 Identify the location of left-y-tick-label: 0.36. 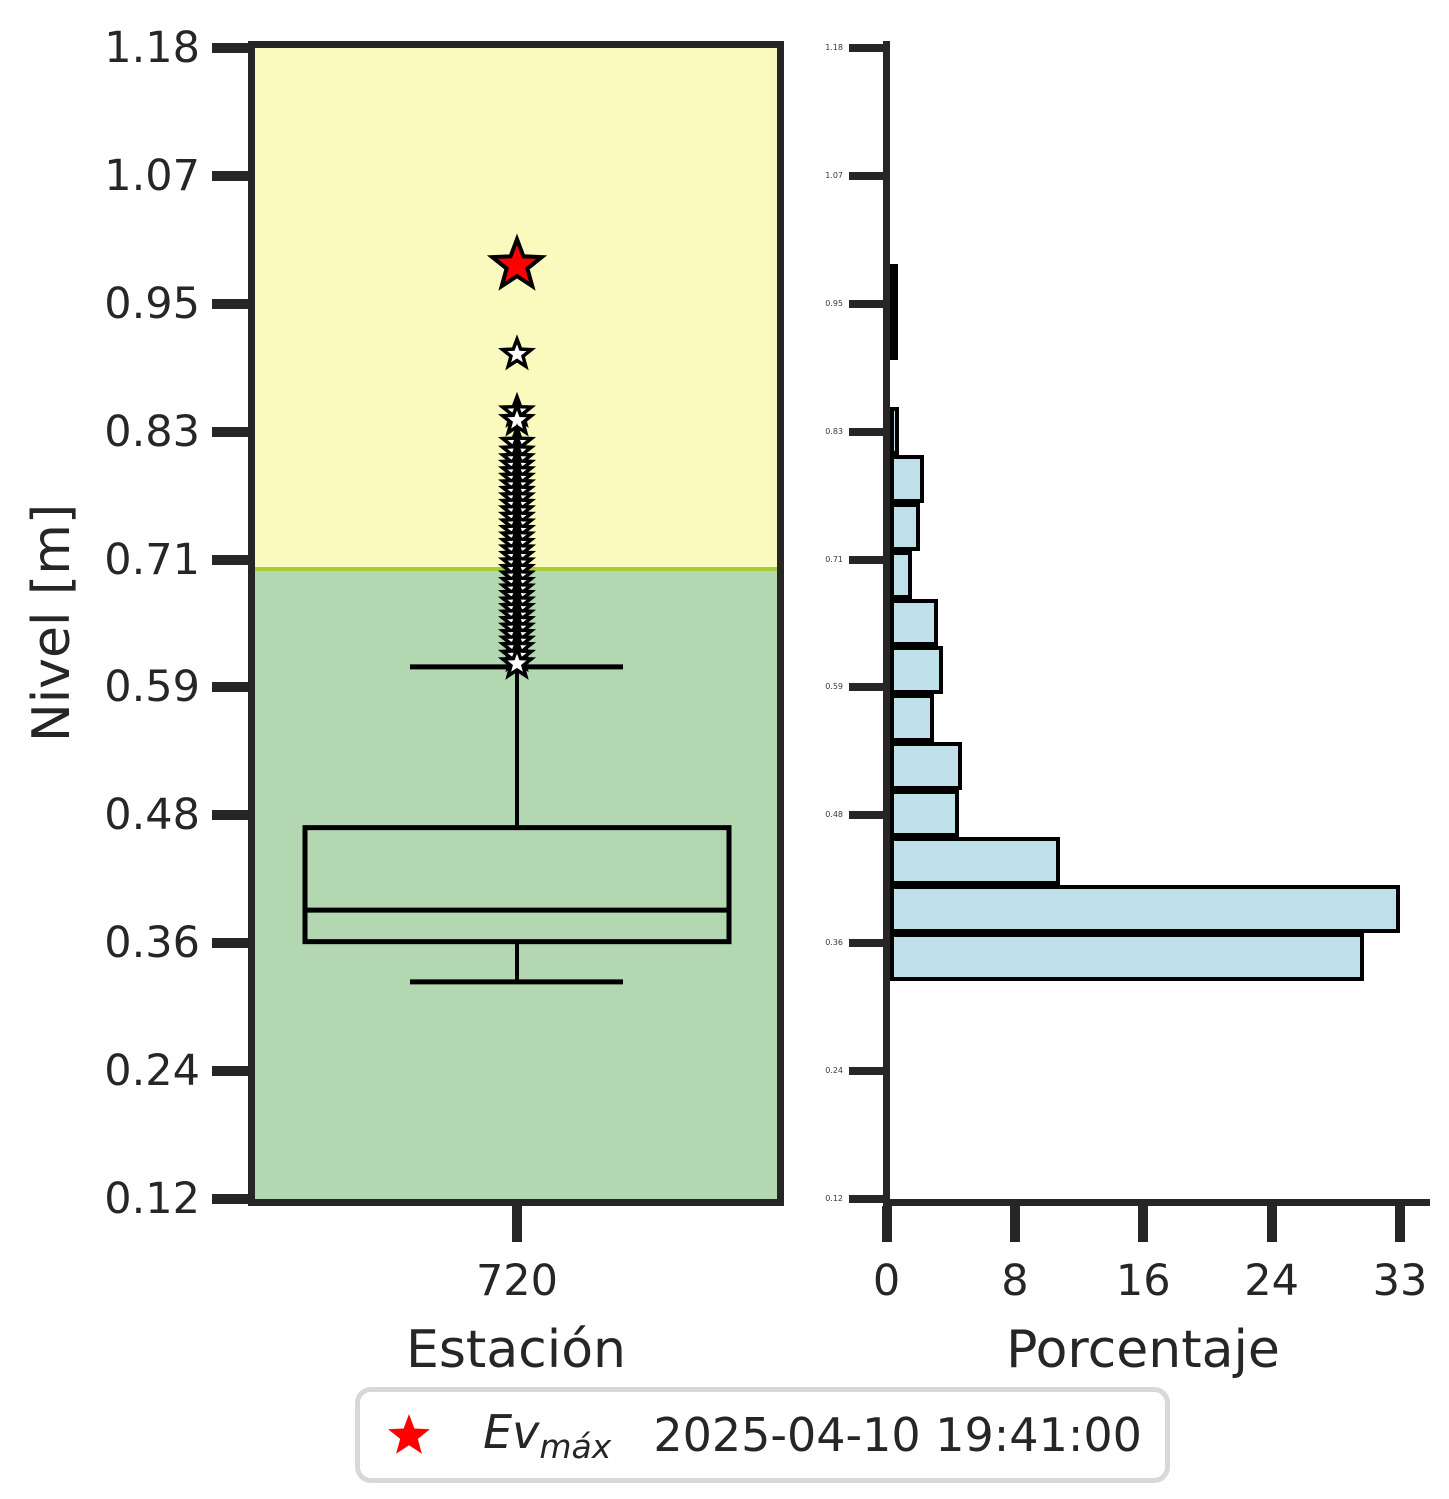
(152, 943).